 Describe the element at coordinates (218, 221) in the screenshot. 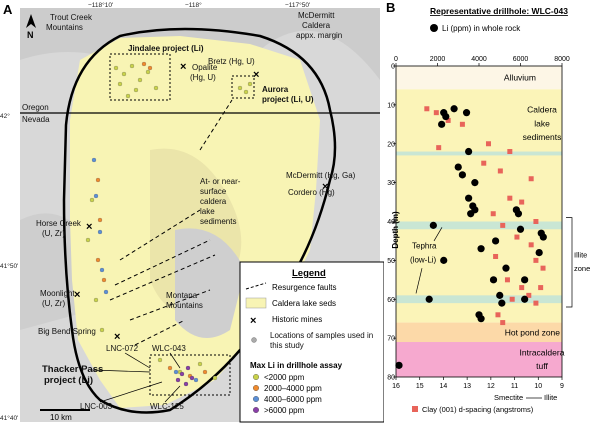

I see `label-lake-seds: sediments` at that location.